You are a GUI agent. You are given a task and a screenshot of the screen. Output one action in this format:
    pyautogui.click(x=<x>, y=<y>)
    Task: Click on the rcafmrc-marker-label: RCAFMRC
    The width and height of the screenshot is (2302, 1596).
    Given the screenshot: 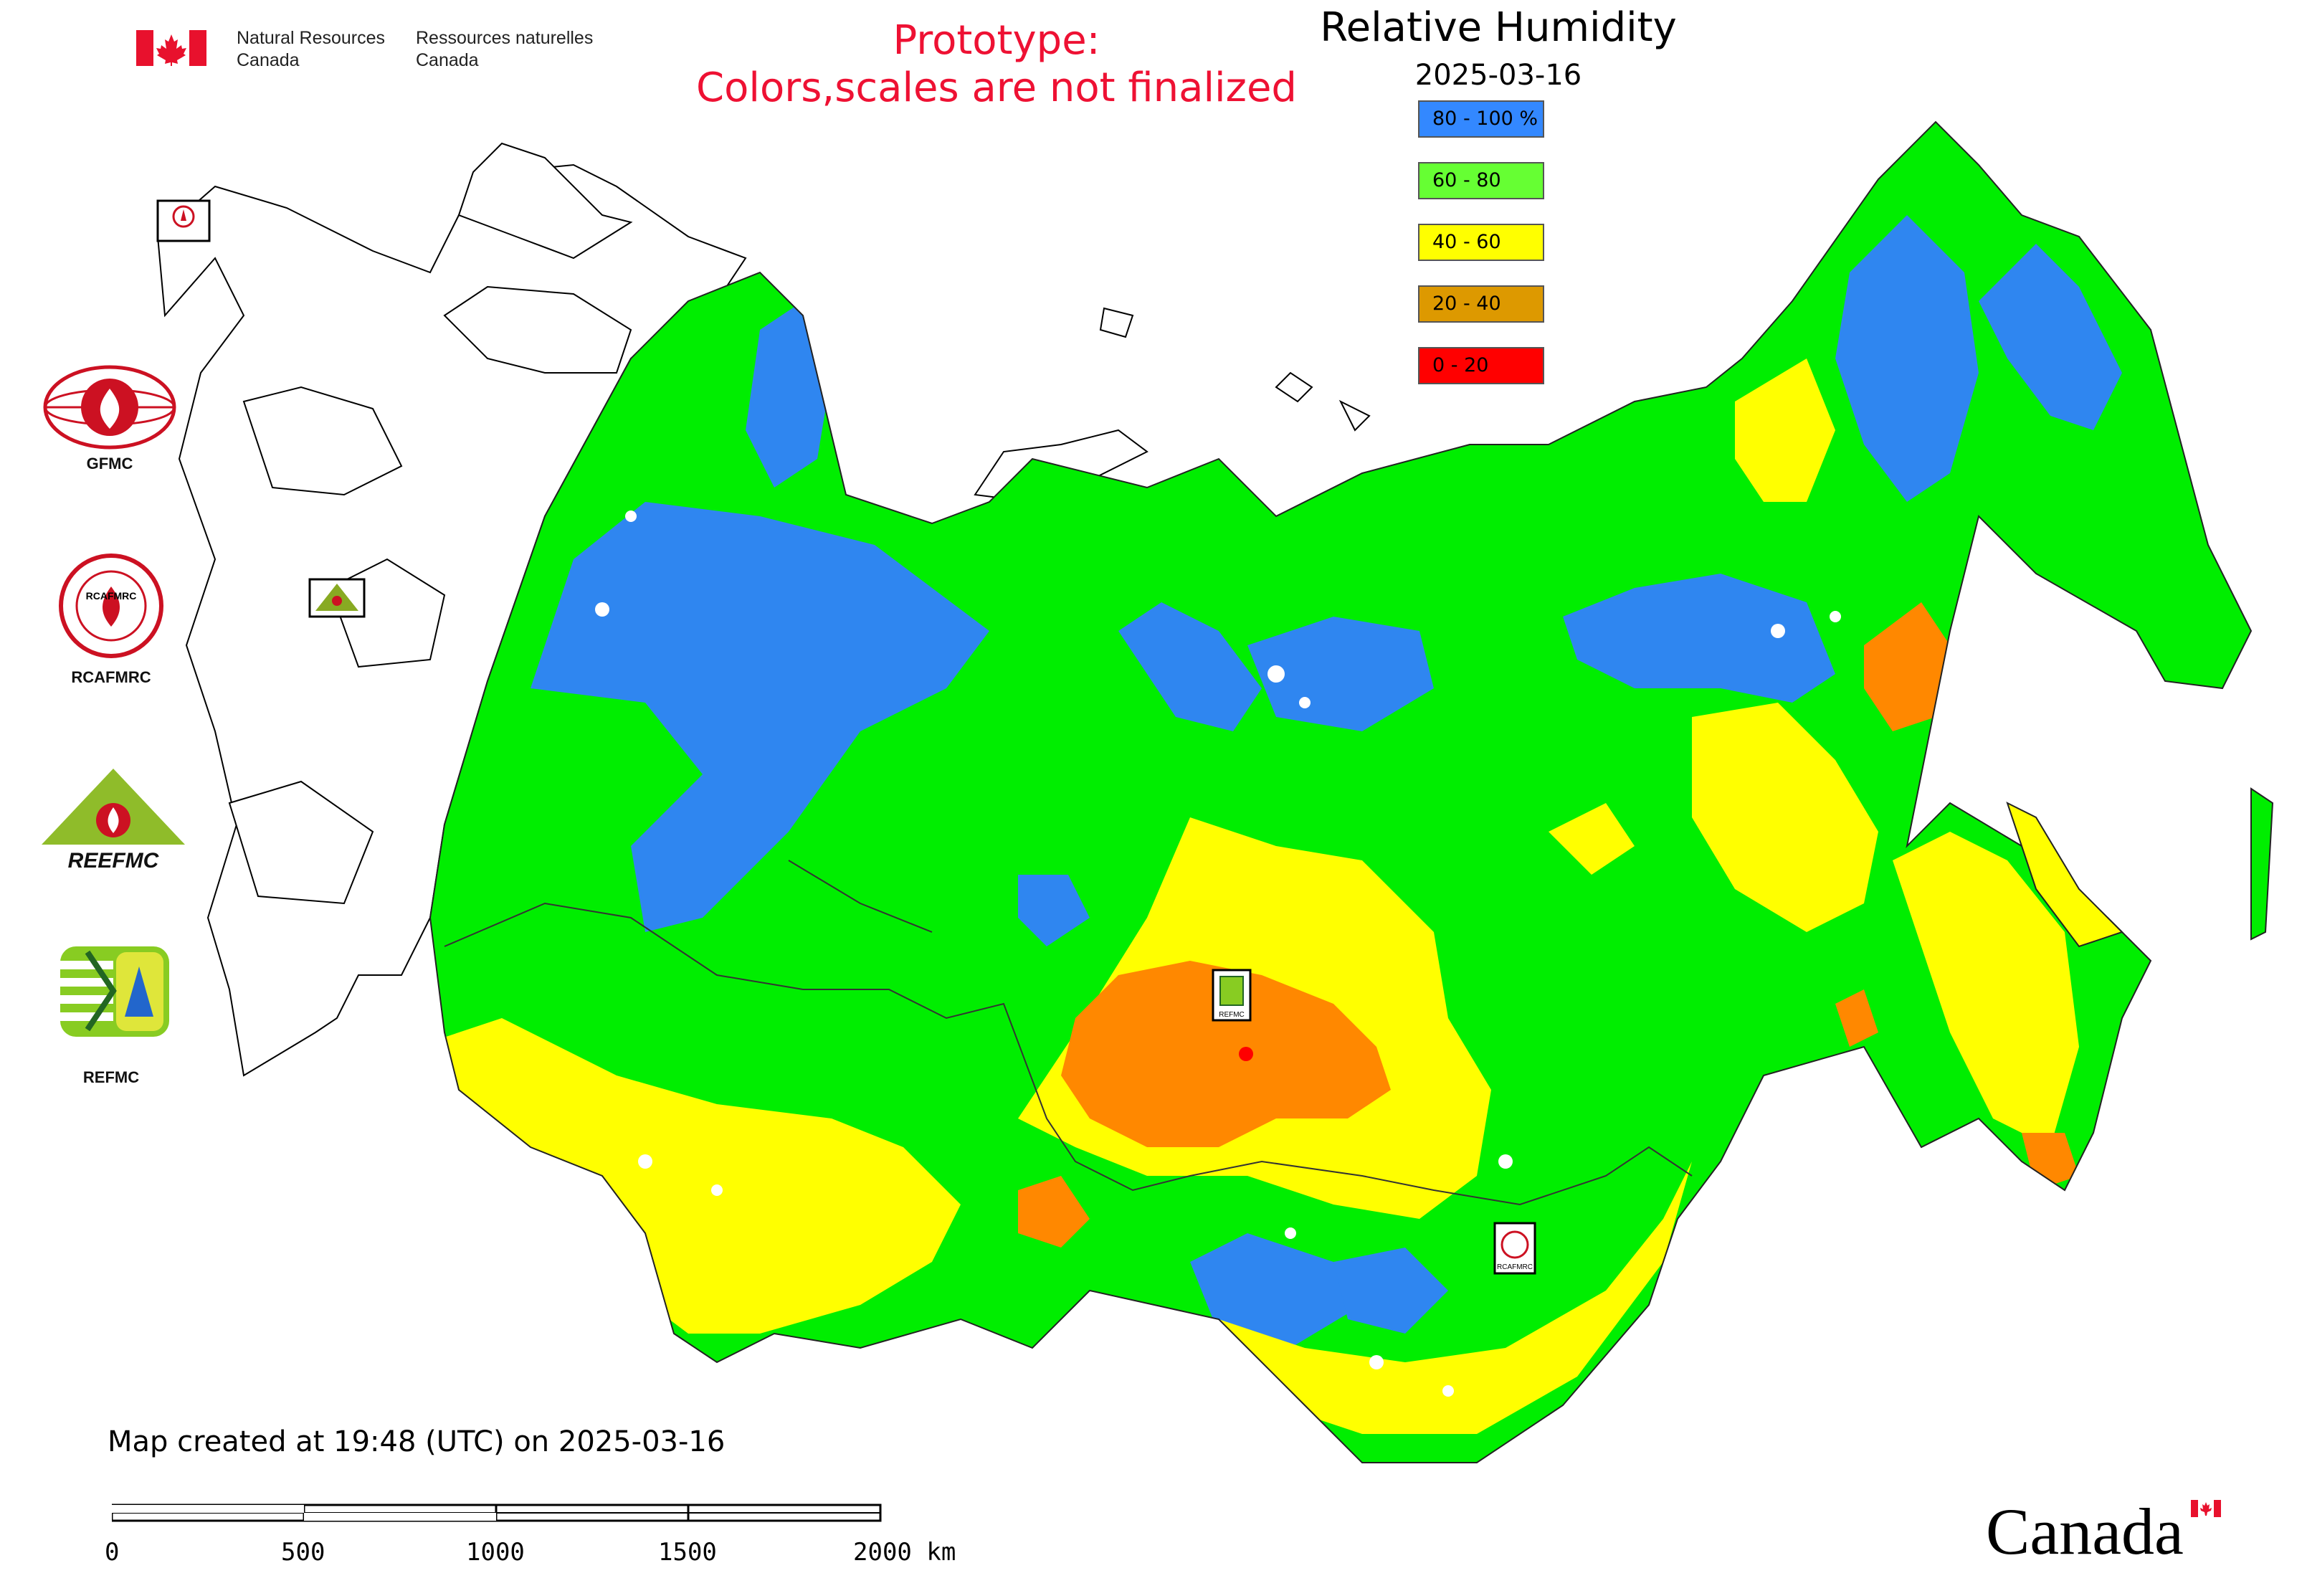 What is the action you would take?
    pyautogui.click(x=1515, y=1267)
    